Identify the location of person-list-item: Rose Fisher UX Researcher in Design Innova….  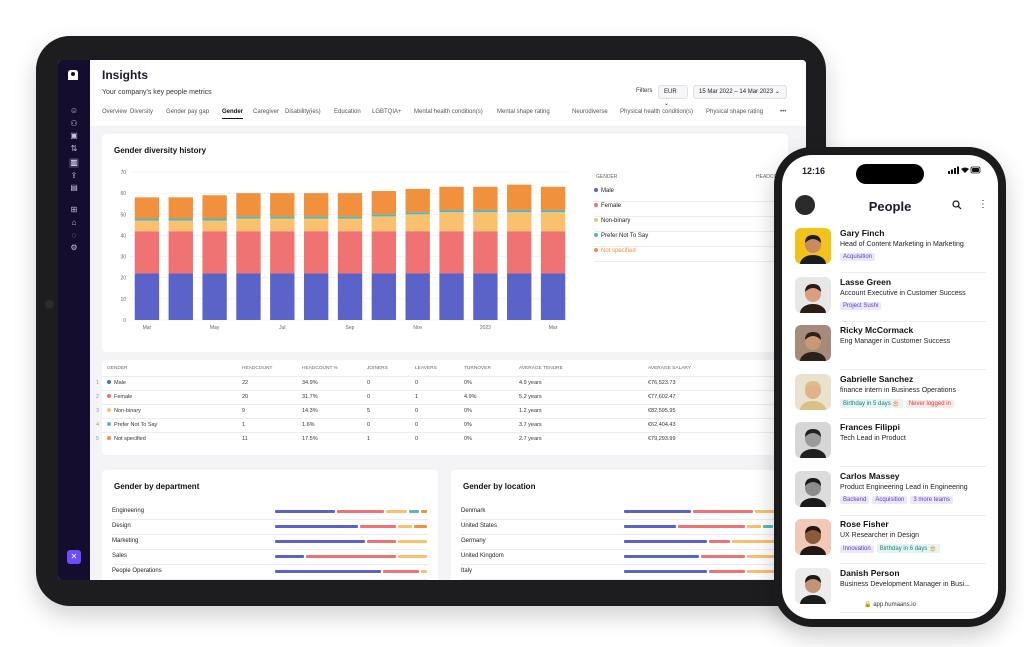
(890, 540).